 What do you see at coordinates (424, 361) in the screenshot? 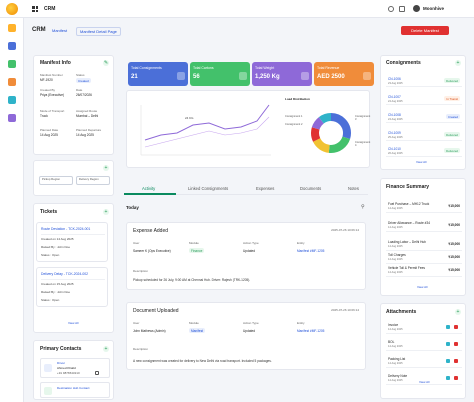
I see `attachment-row: Packing List 14 Aug 2025` at bounding box center [424, 361].